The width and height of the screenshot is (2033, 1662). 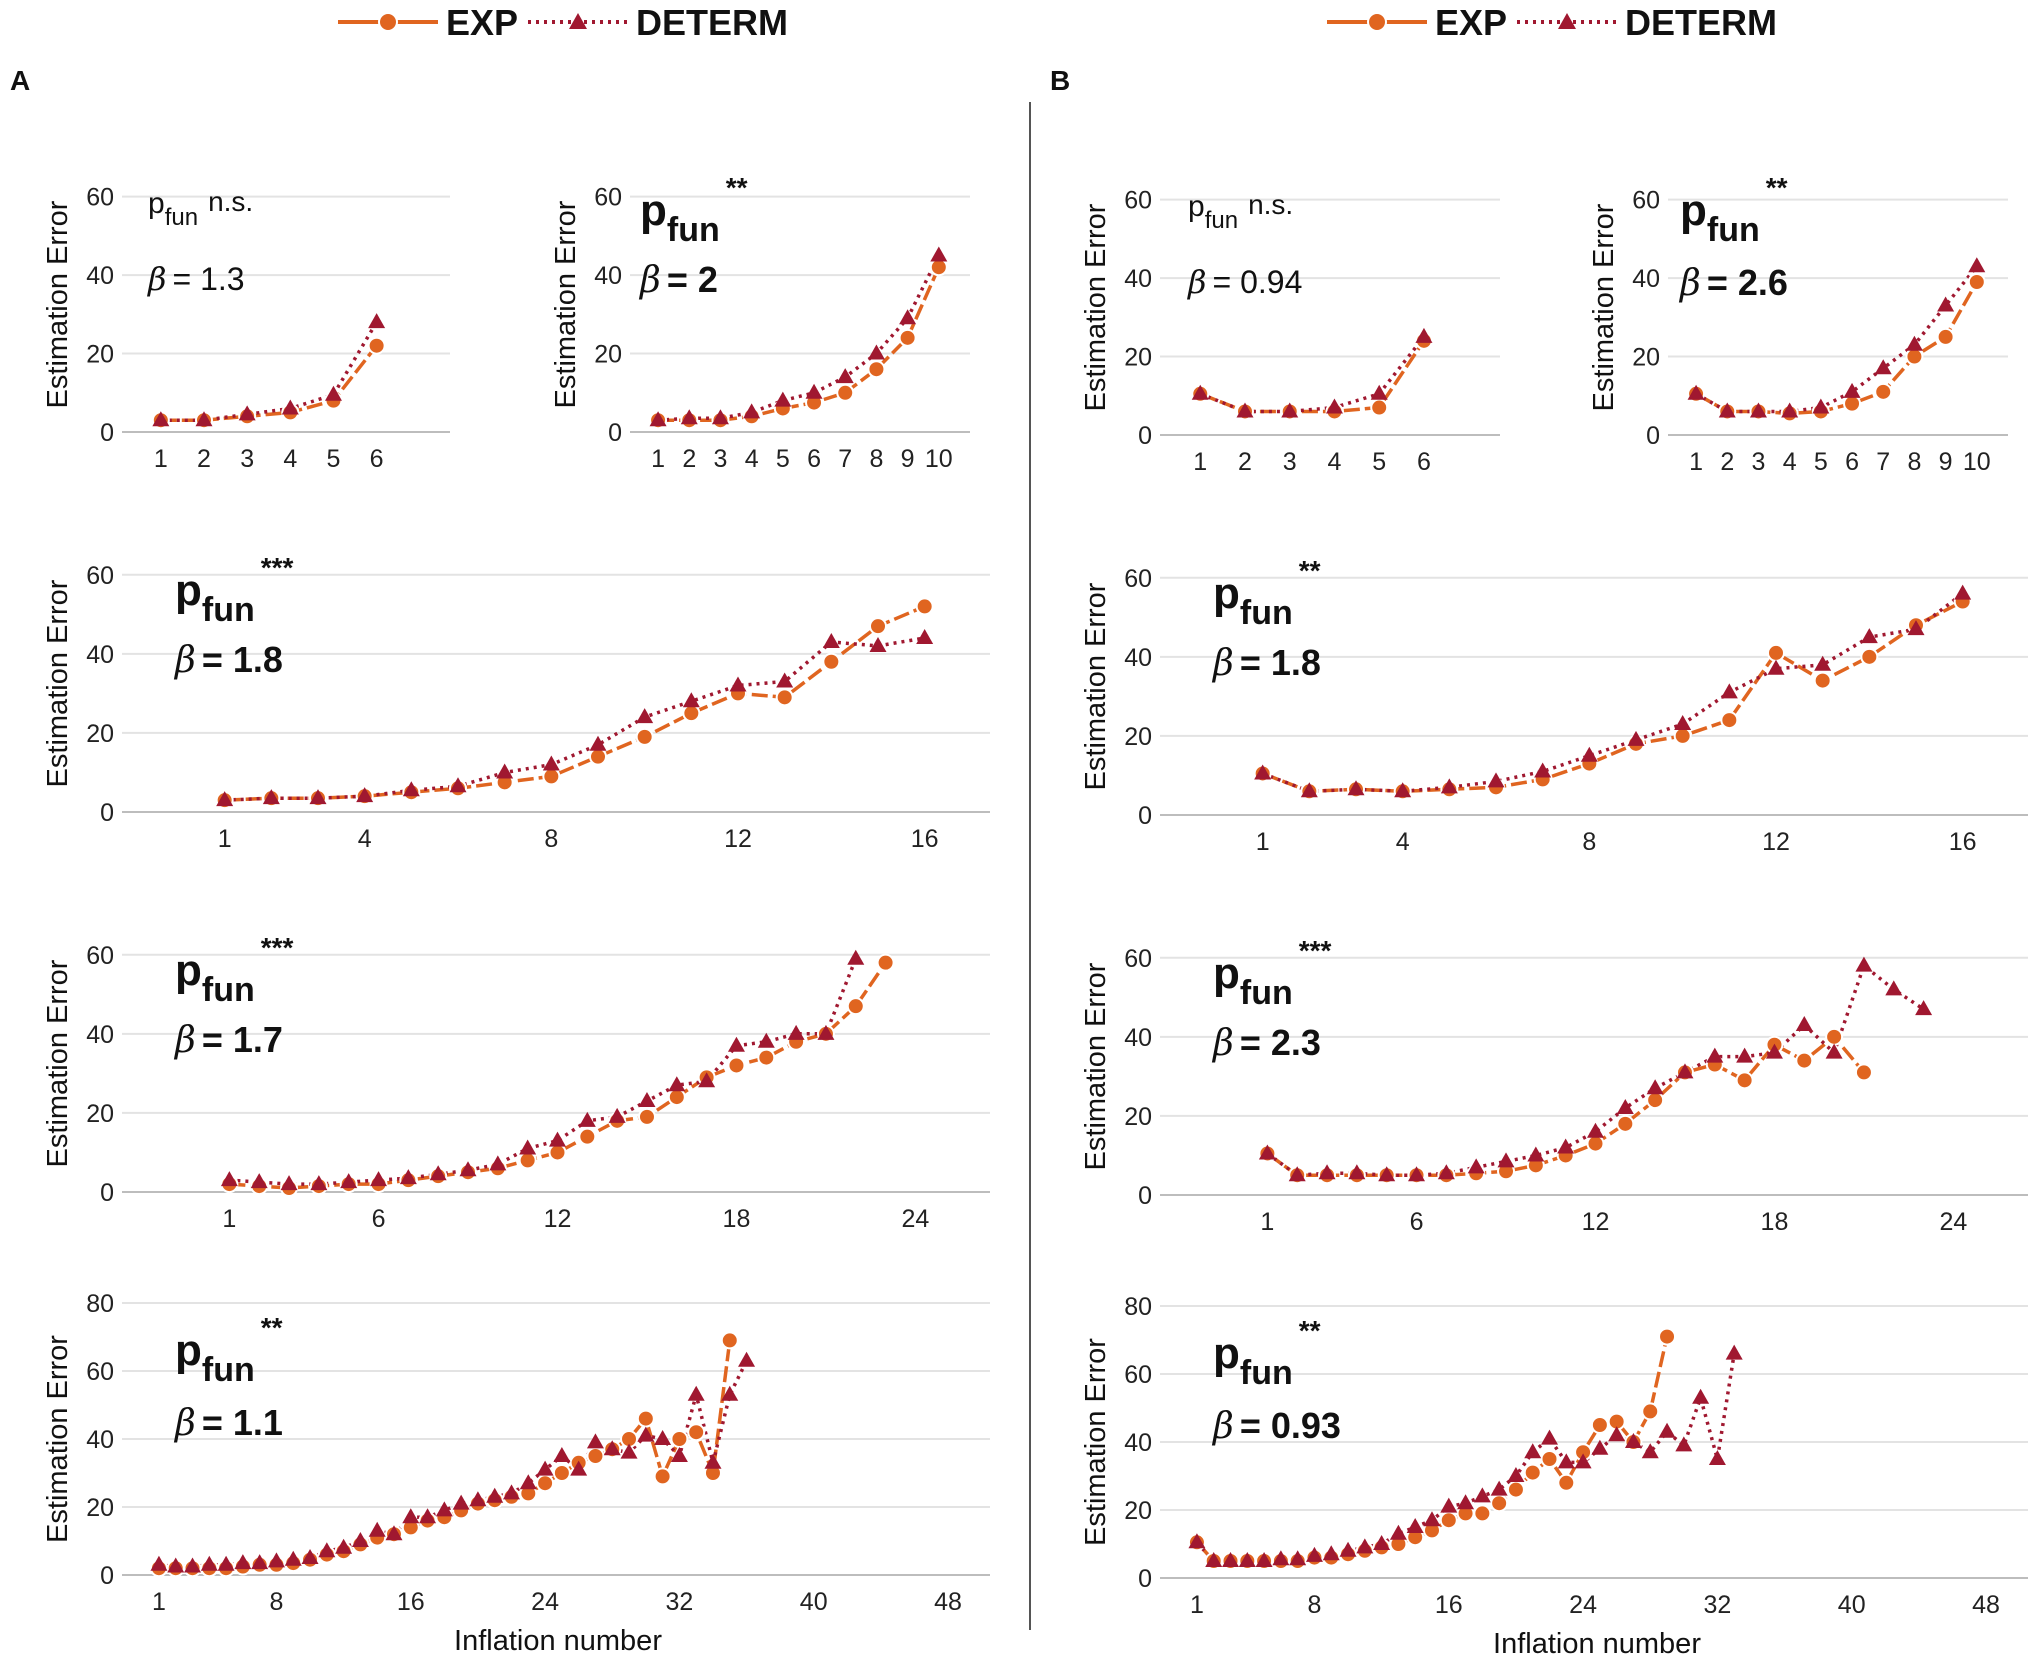 I want to click on x-tick-label: 48, so click(x=1986, y=1605).